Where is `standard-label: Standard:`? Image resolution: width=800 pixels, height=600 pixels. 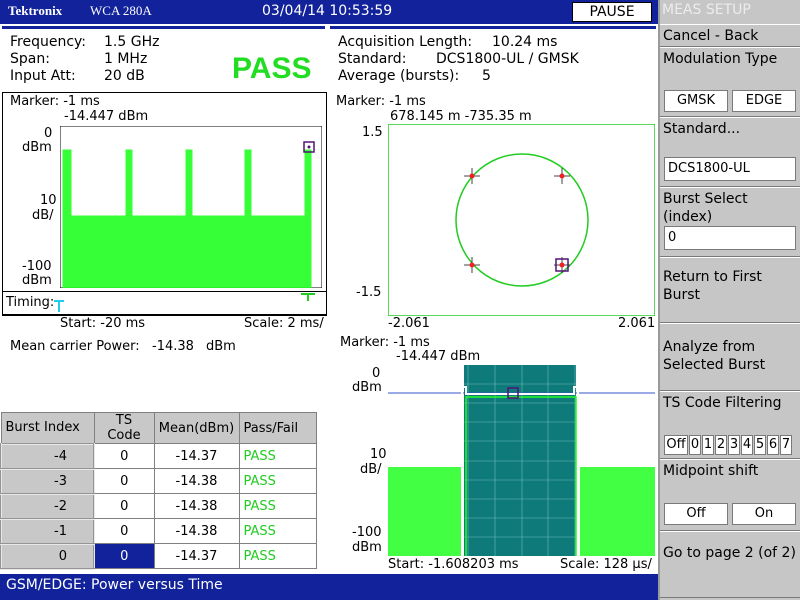
standard-label: Standard: is located at coordinates (372, 59).